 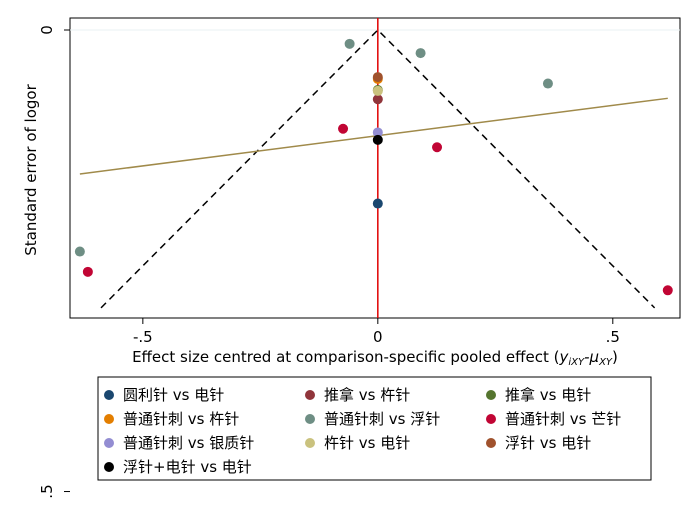 What do you see at coordinates (382, 419) in the screenshot?
I see `legend-label: 普通针刺 vs 浮针` at bounding box center [382, 419].